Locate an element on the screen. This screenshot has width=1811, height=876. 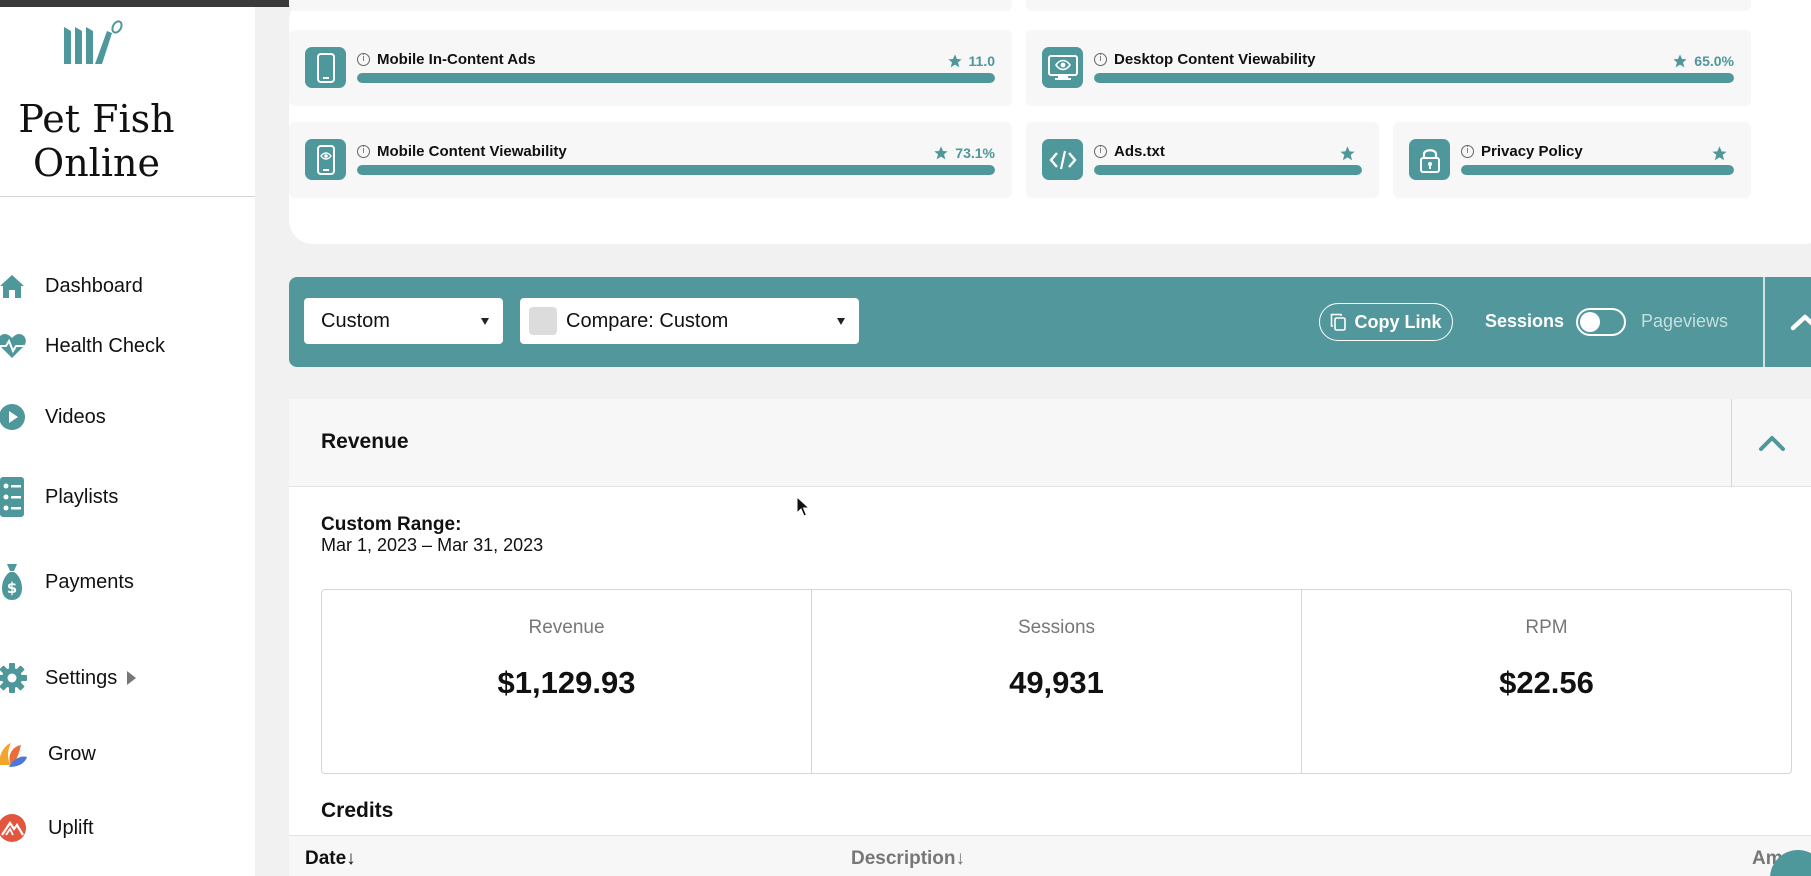
stat-value: $1,129.93 is located at coordinates (566, 682).